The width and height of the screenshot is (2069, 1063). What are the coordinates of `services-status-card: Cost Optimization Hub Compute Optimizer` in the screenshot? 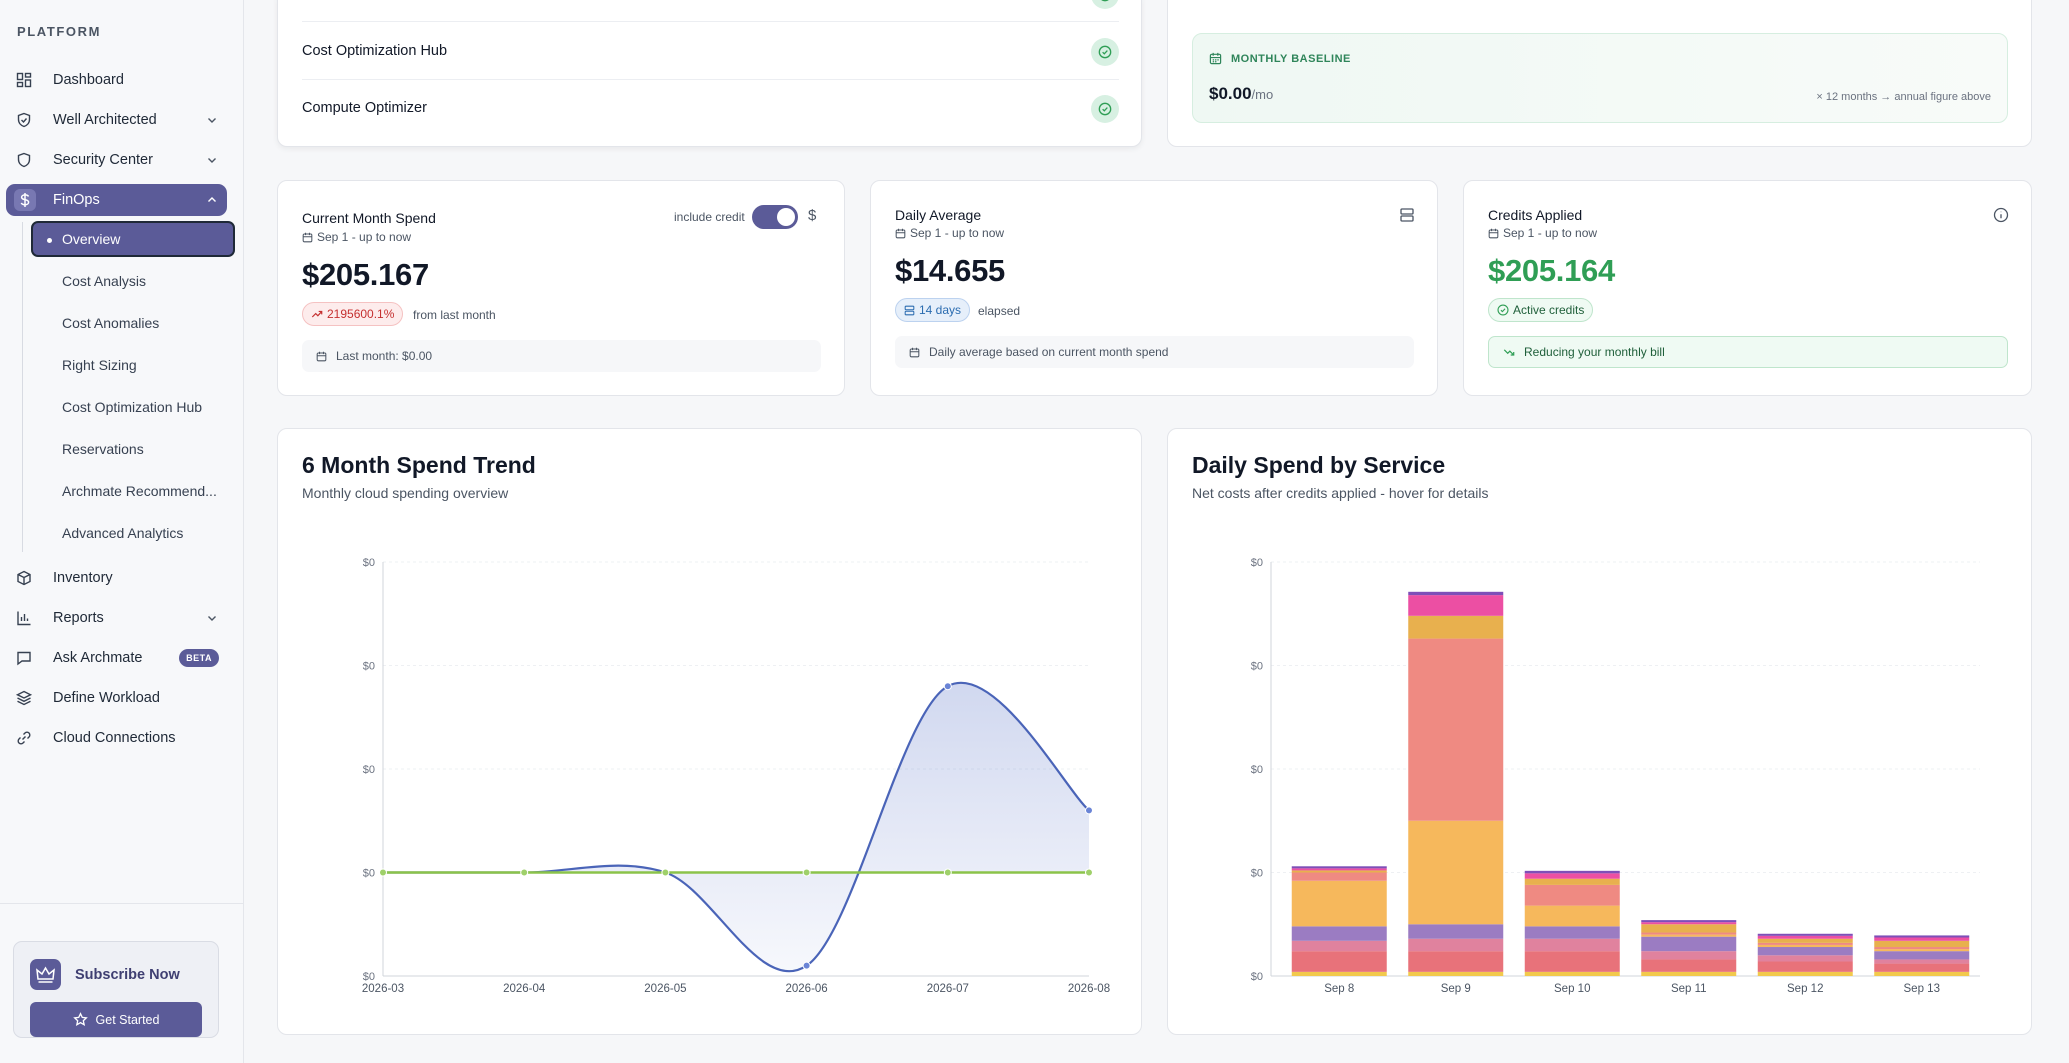 It's located at (709, 73).